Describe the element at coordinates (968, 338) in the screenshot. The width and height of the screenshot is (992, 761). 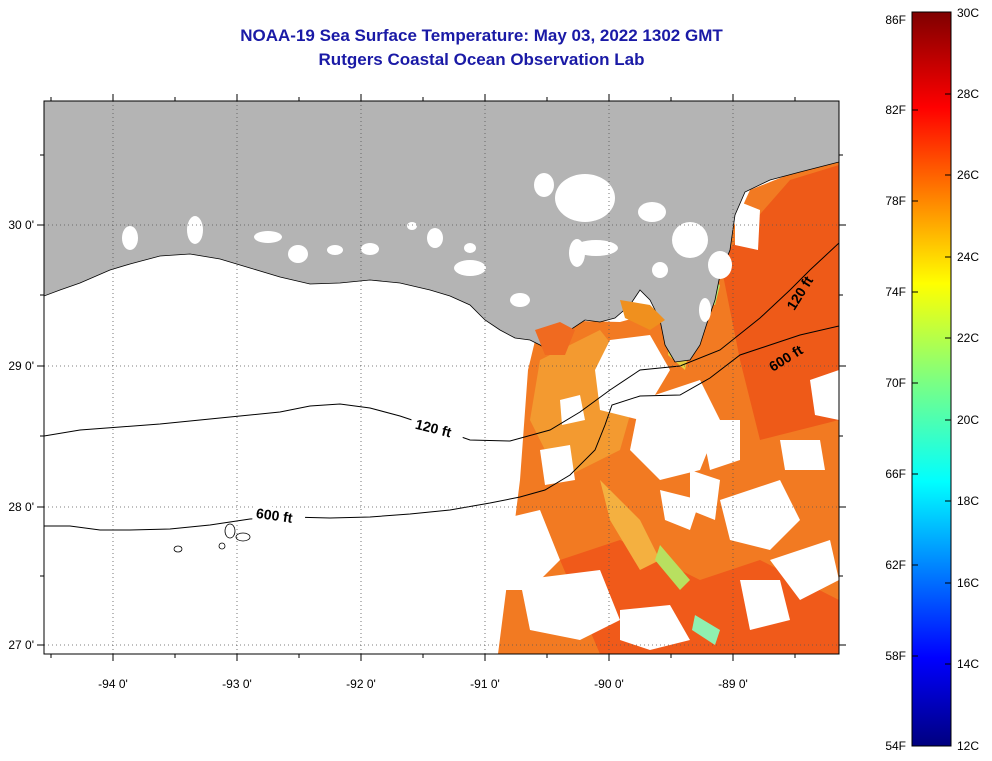
I see `c-label: 22C` at that location.